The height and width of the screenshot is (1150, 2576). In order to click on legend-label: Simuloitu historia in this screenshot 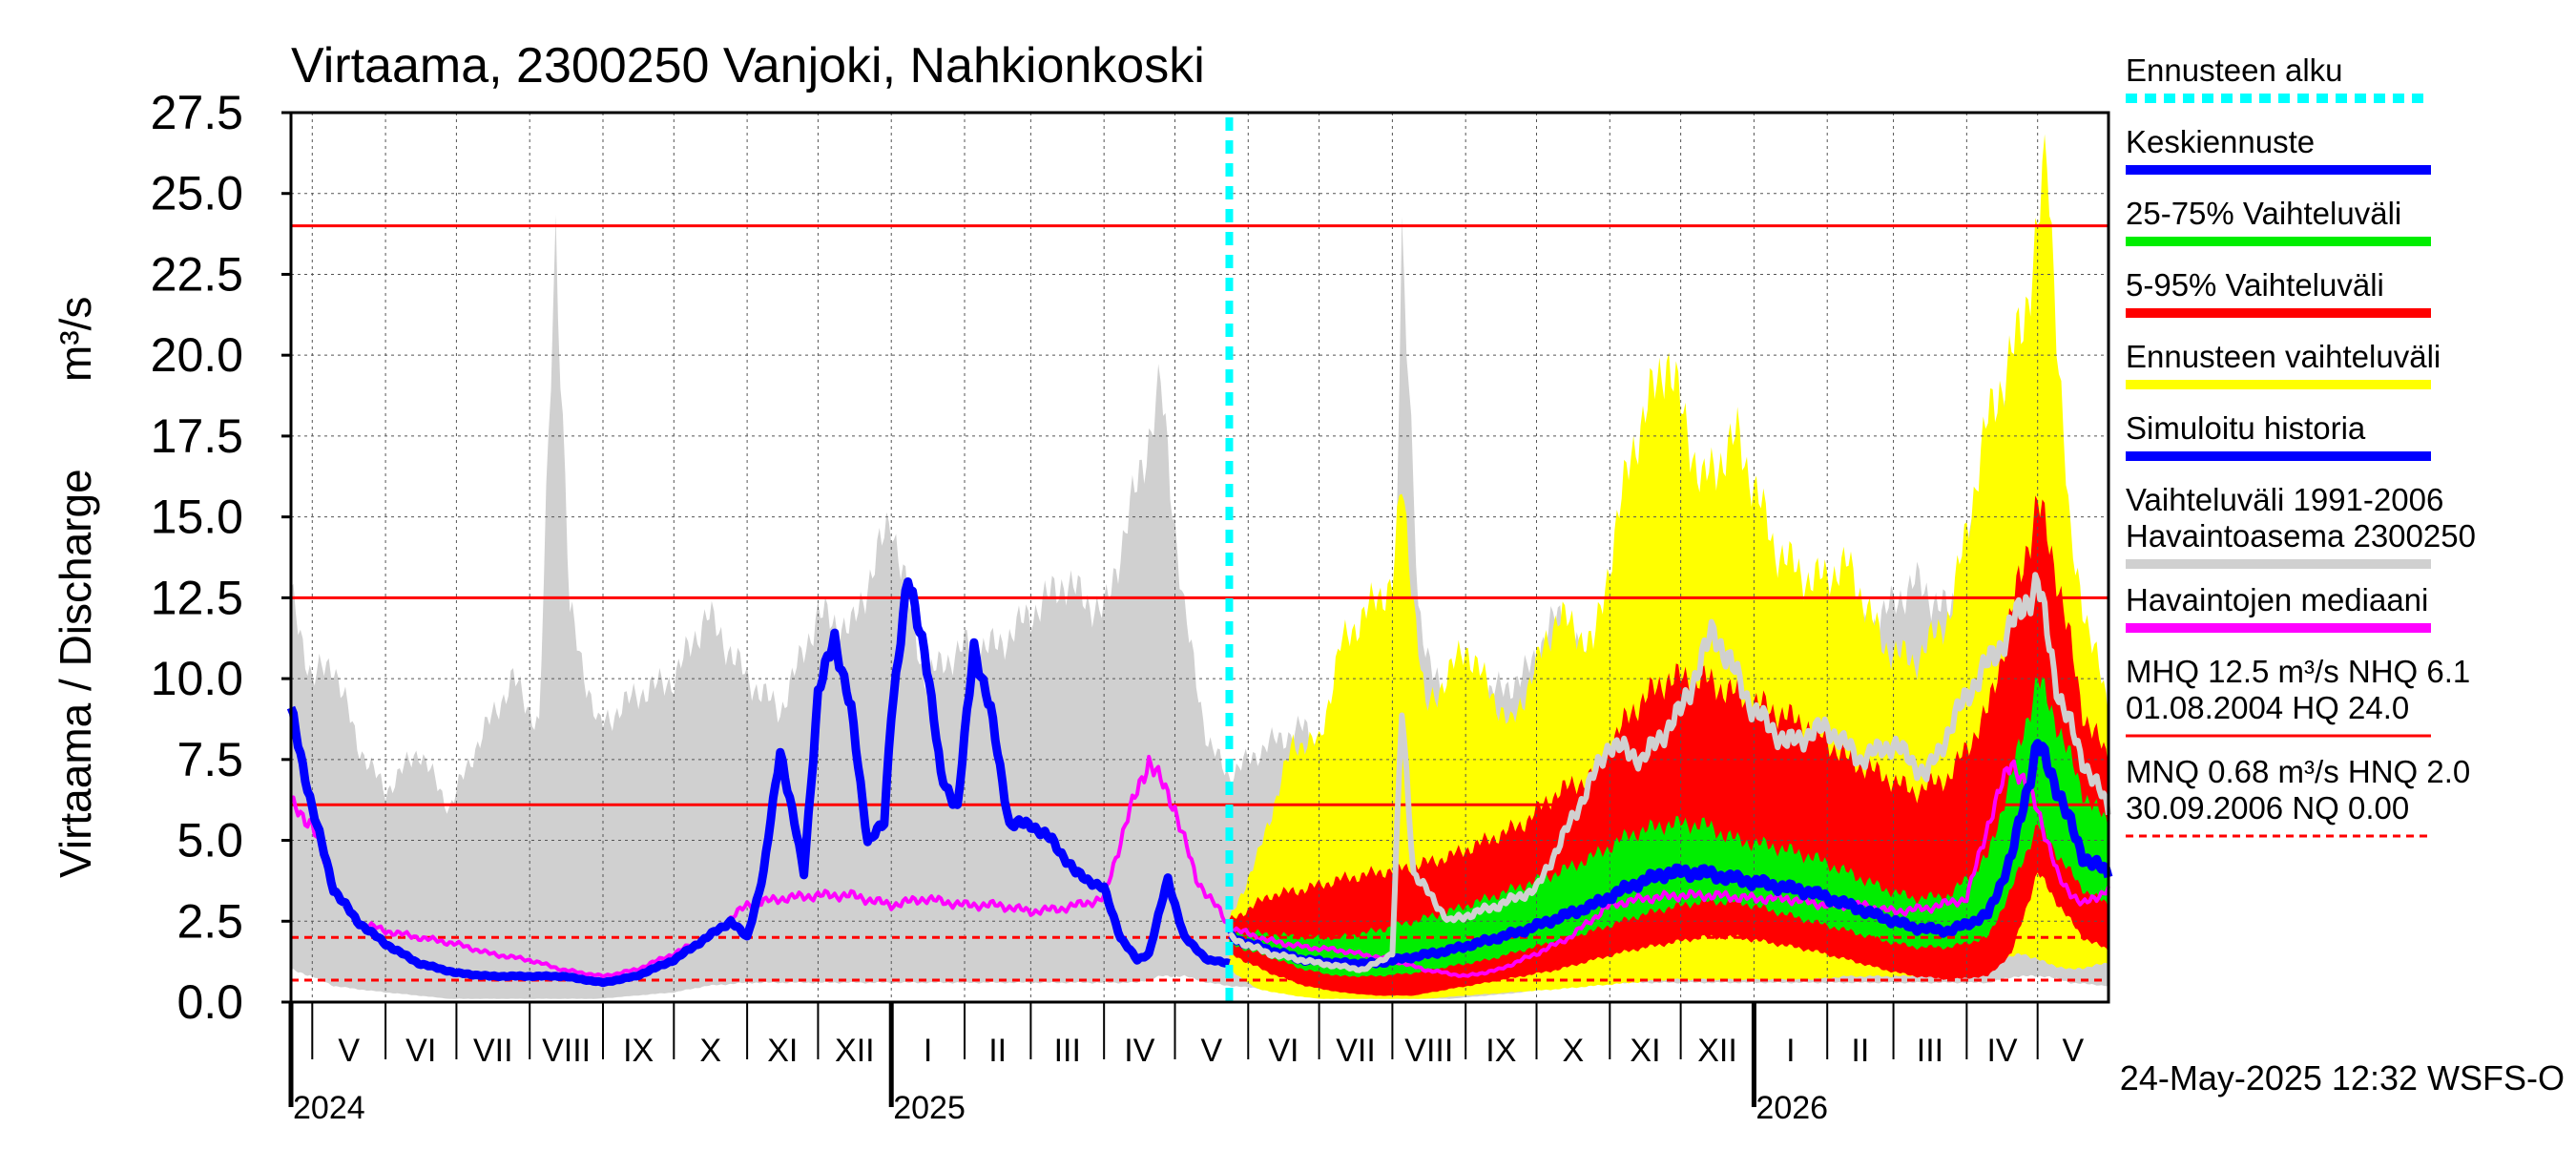, I will do `click(2246, 428)`.